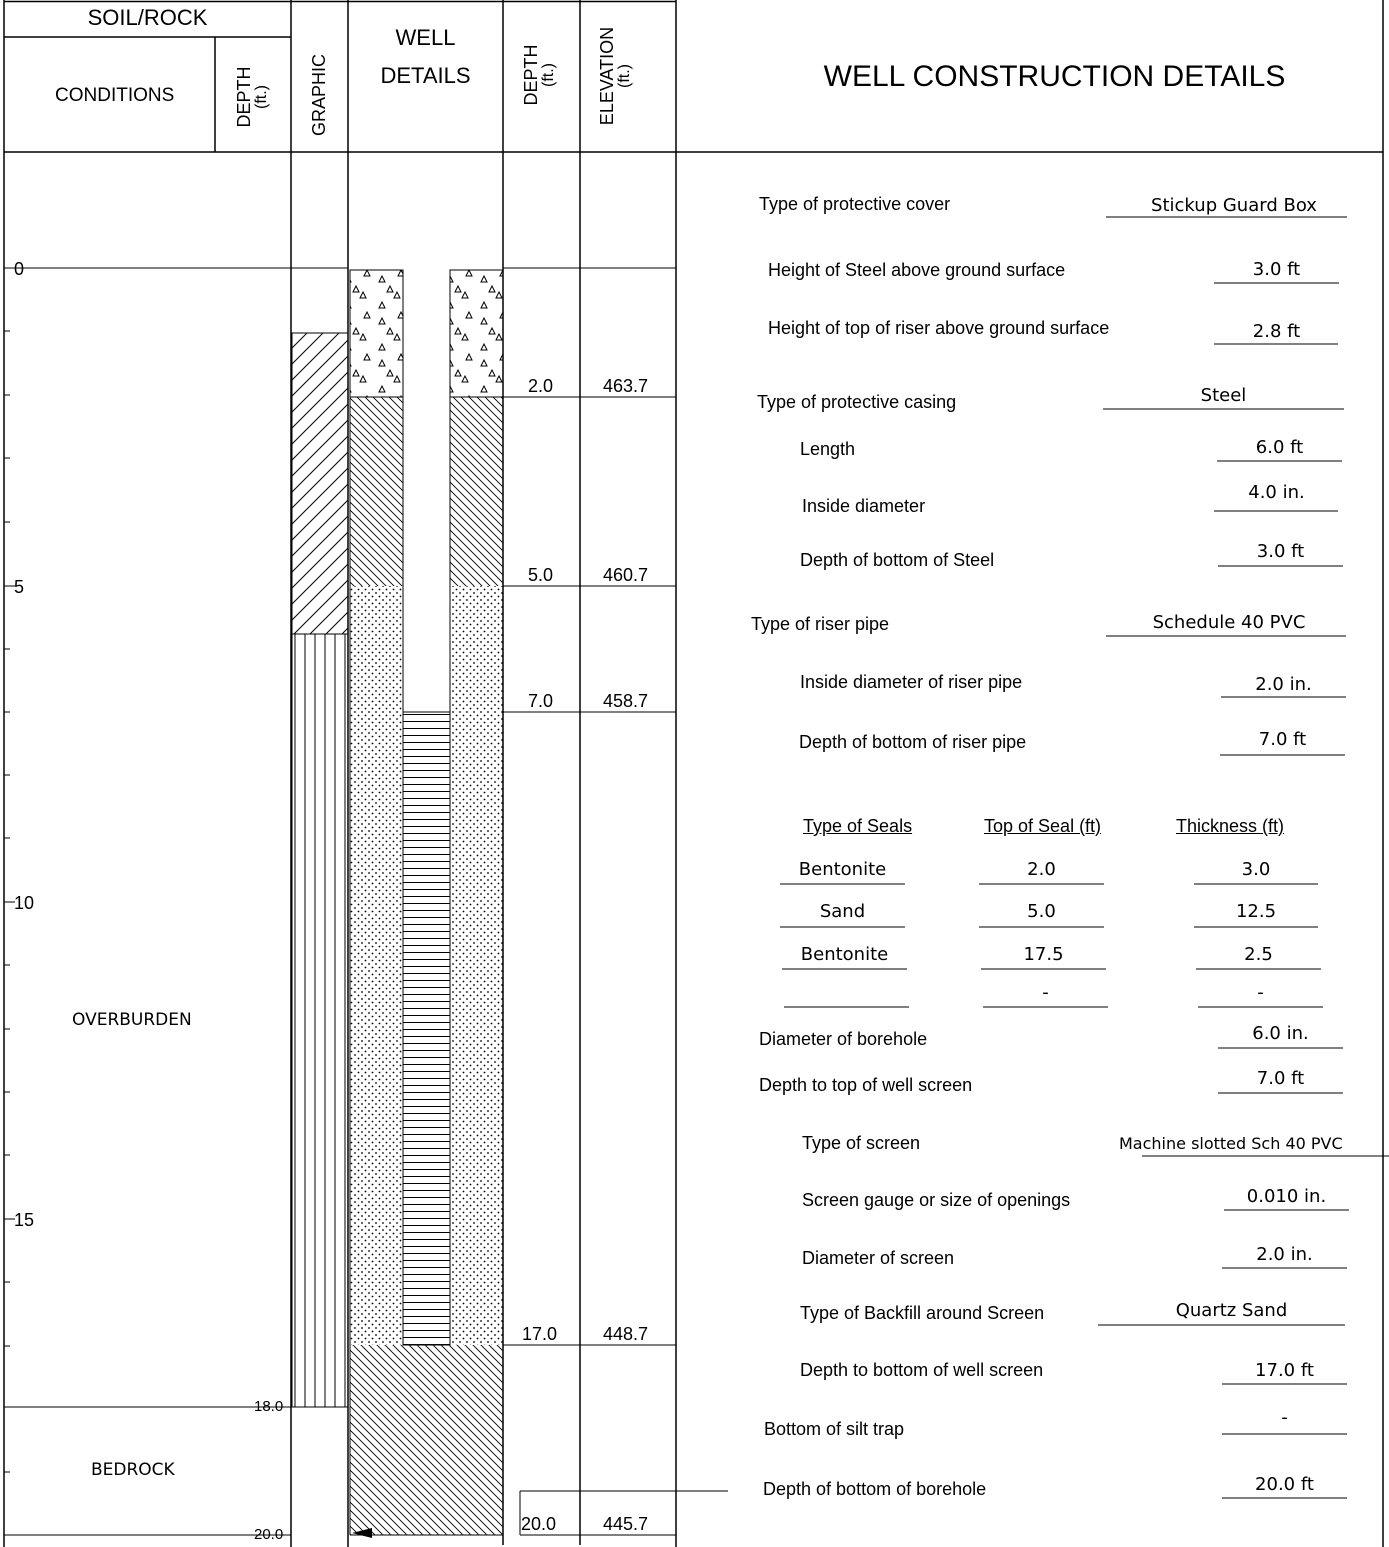 This screenshot has height=1547, width=1389. Describe the element at coordinates (936, 1200) in the screenshot. I see `detail-label: Screen gauge or size of openings` at that location.